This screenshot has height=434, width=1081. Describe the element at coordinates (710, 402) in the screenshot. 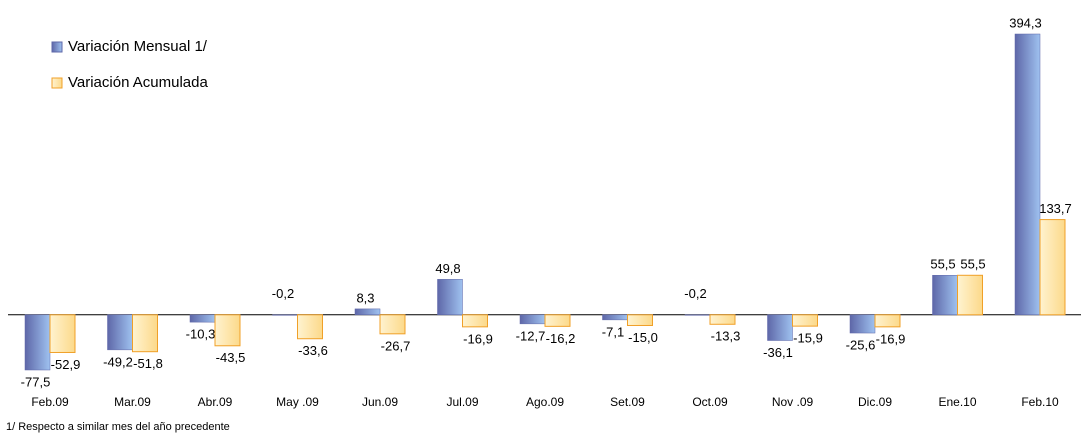

I see `x-tick-label: Oct.09` at that location.